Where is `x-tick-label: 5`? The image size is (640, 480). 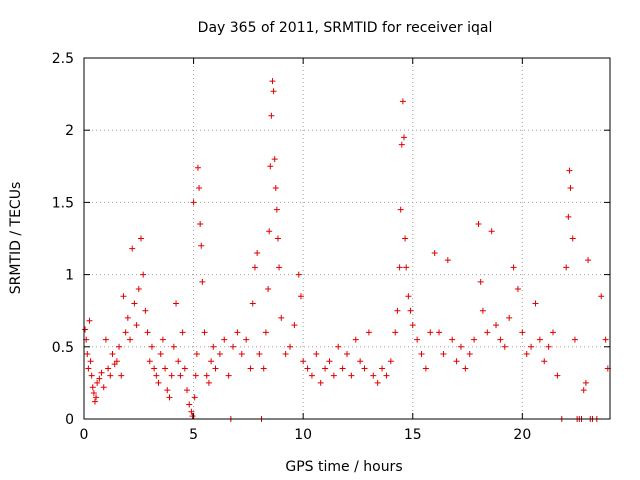
x-tick-label: 5 is located at coordinates (193, 435).